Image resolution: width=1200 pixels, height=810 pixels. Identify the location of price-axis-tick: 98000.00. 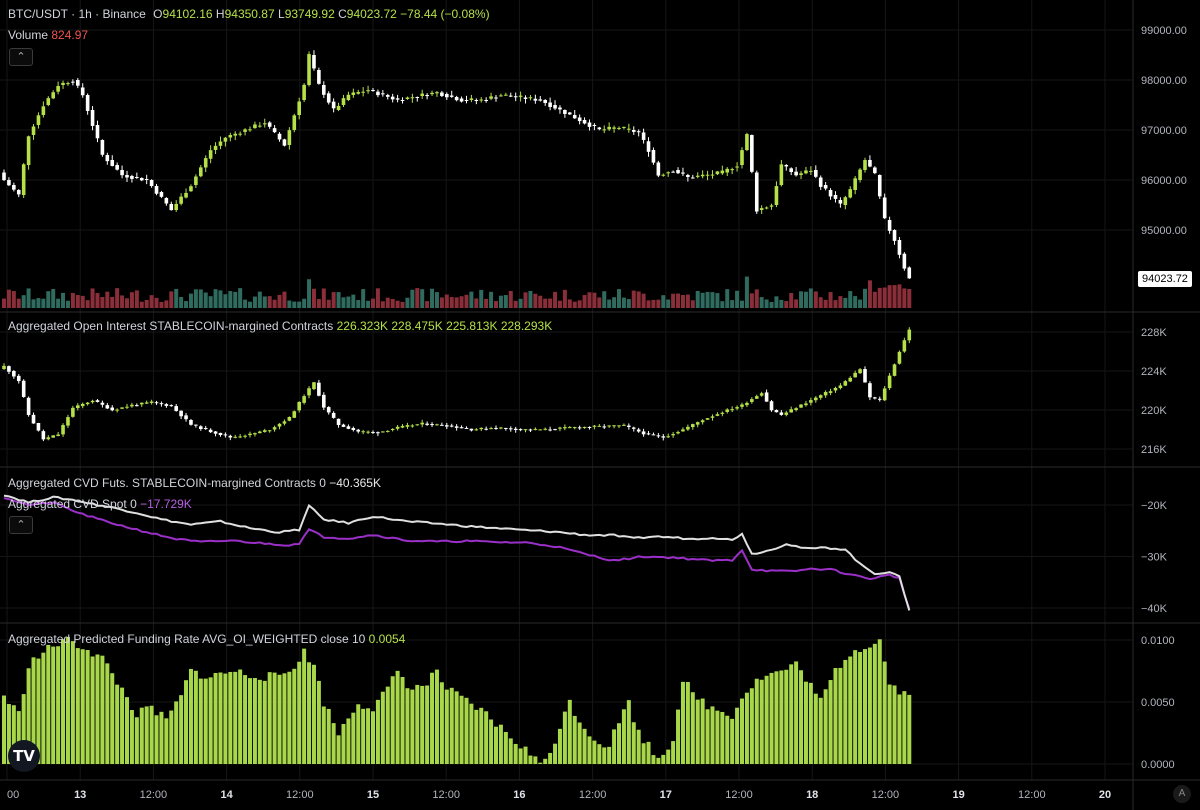
(1164, 81).